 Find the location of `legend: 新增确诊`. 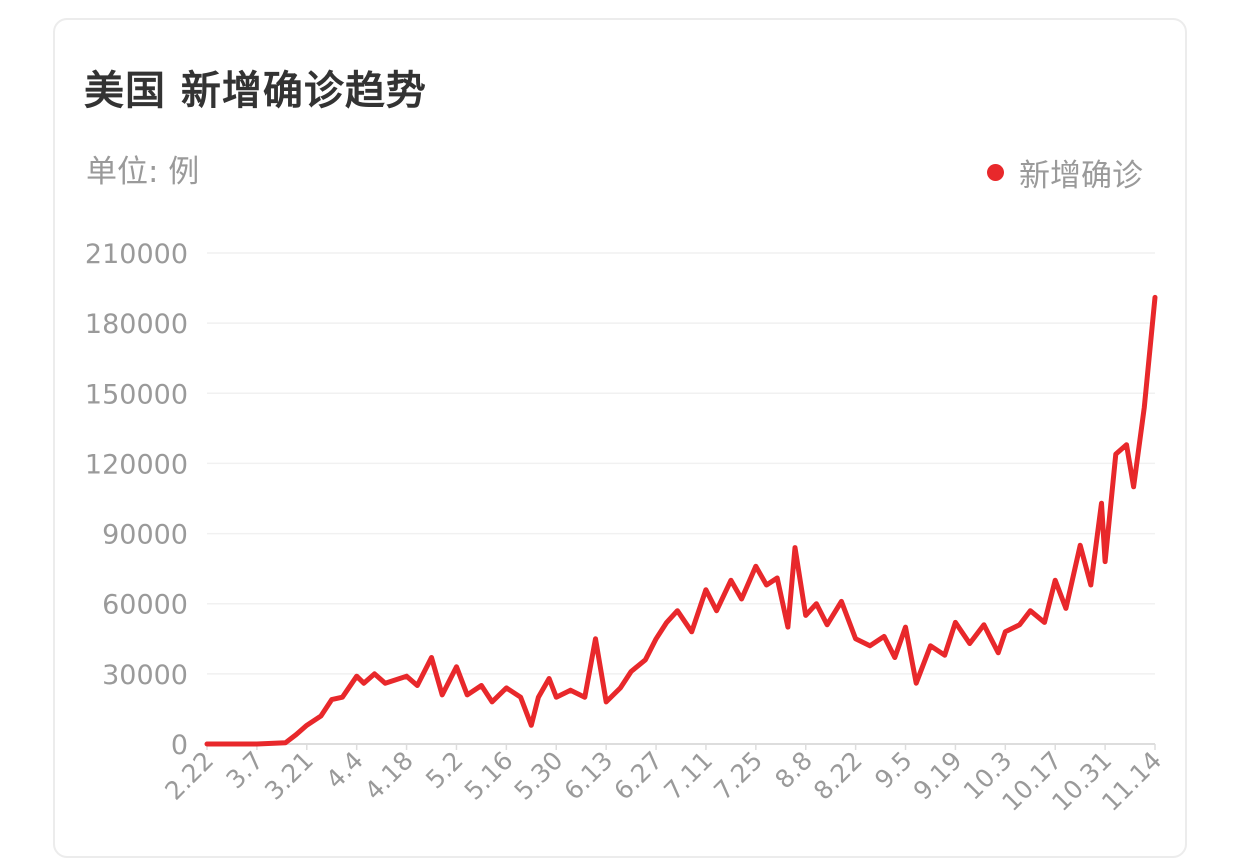

legend: 新增确诊 is located at coordinates (1065, 172).